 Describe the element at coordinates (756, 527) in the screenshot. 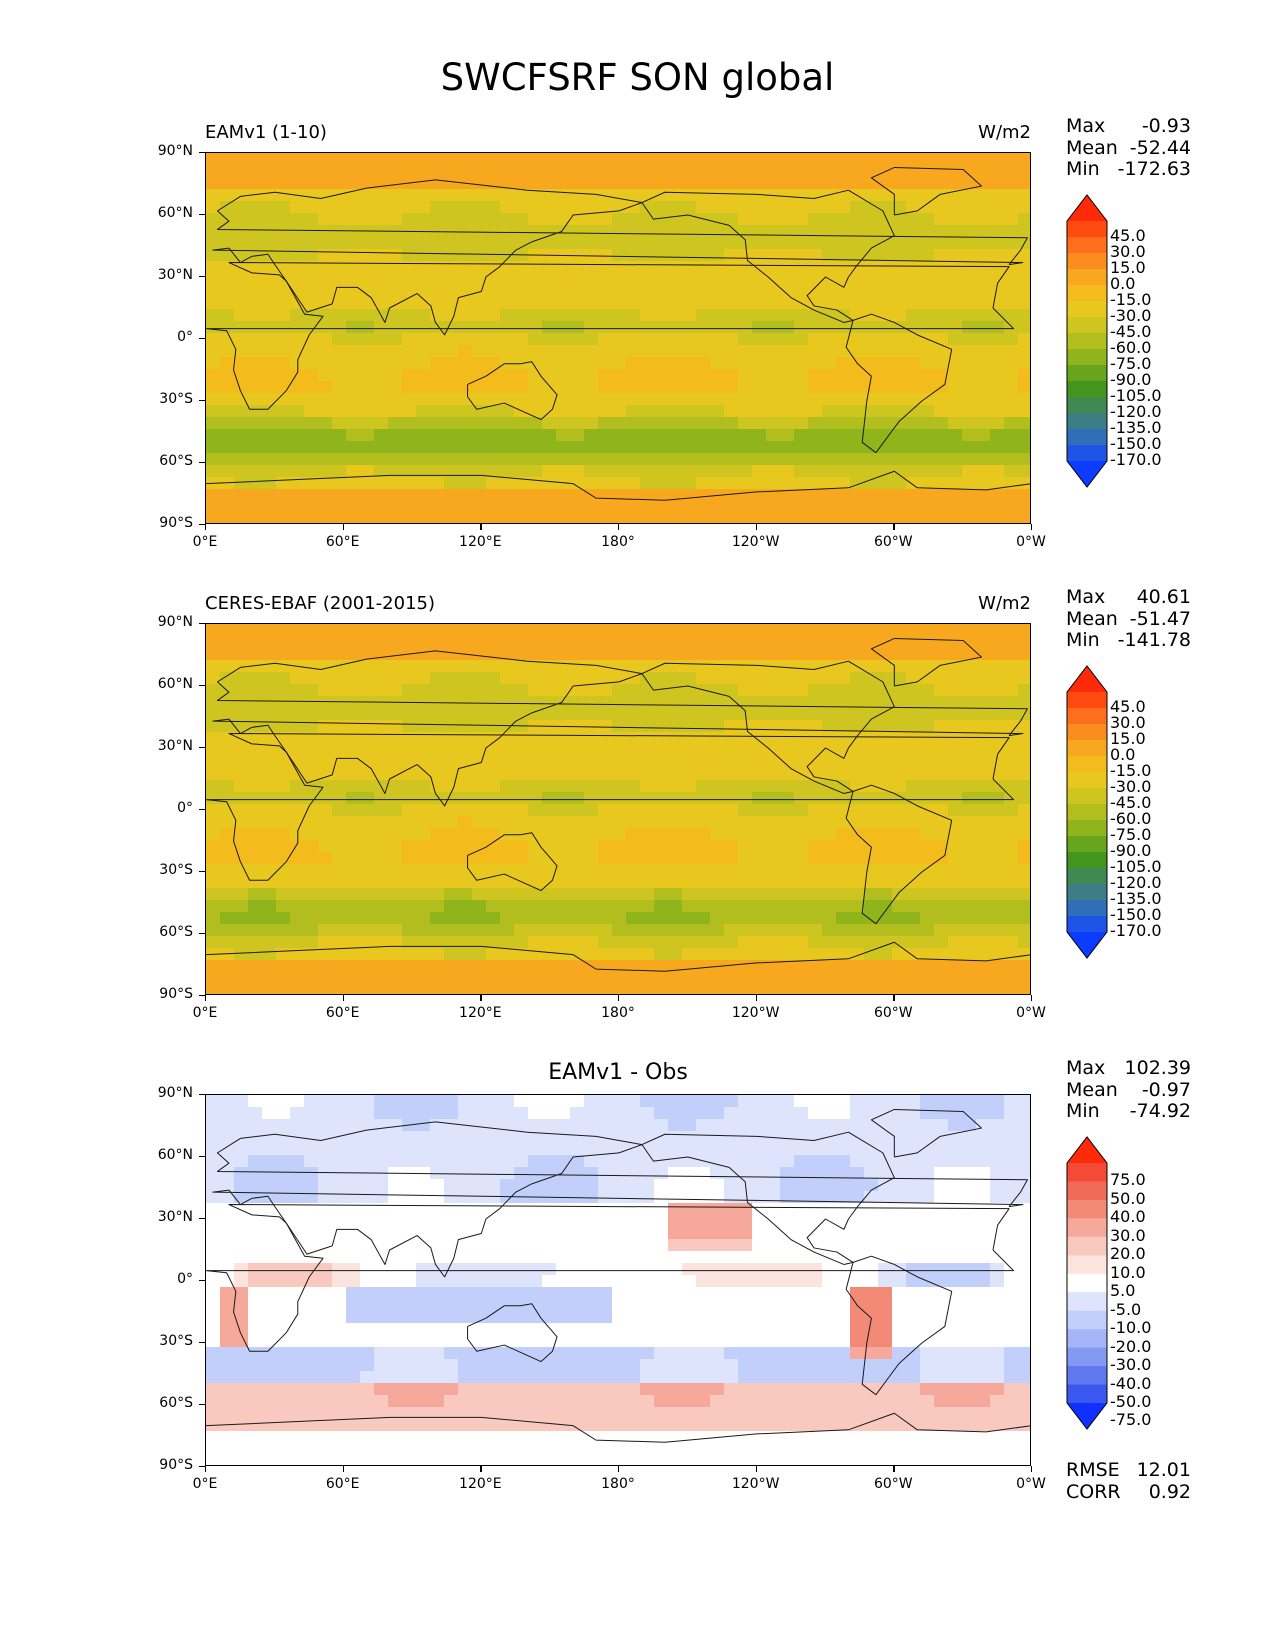

I see `lon-tick-mark` at that location.